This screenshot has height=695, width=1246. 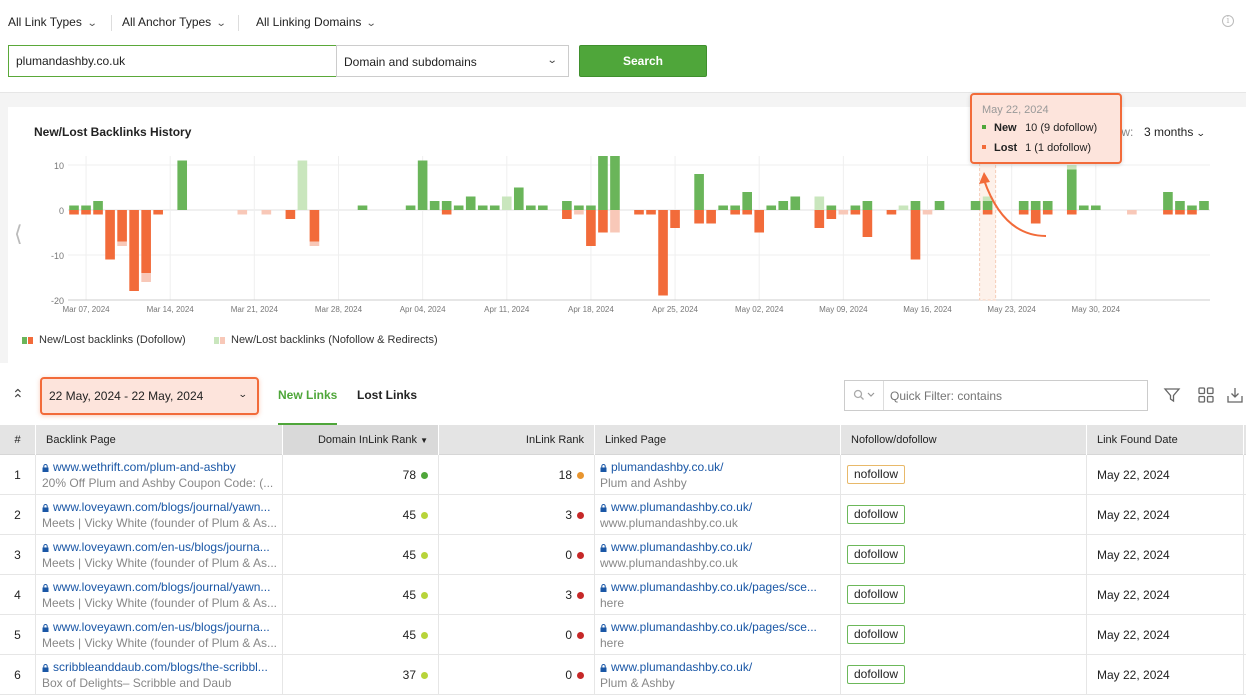 What do you see at coordinates (18, 396) in the screenshot?
I see `collapse-chart-icon: ⌃ ⌃` at bounding box center [18, 396].